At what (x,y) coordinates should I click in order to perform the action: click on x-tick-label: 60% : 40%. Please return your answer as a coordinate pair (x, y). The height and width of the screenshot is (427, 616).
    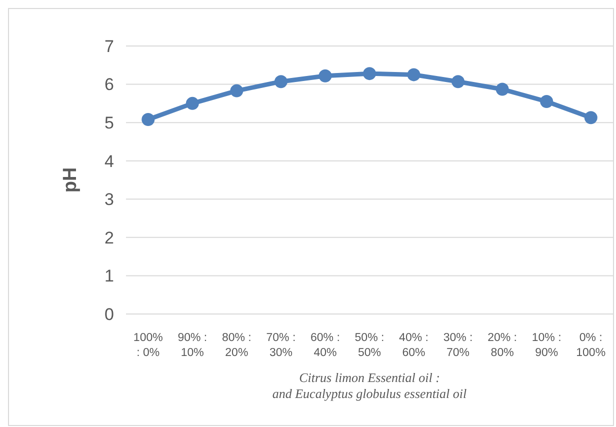
    Looking at the image, I should click on (325, 345).